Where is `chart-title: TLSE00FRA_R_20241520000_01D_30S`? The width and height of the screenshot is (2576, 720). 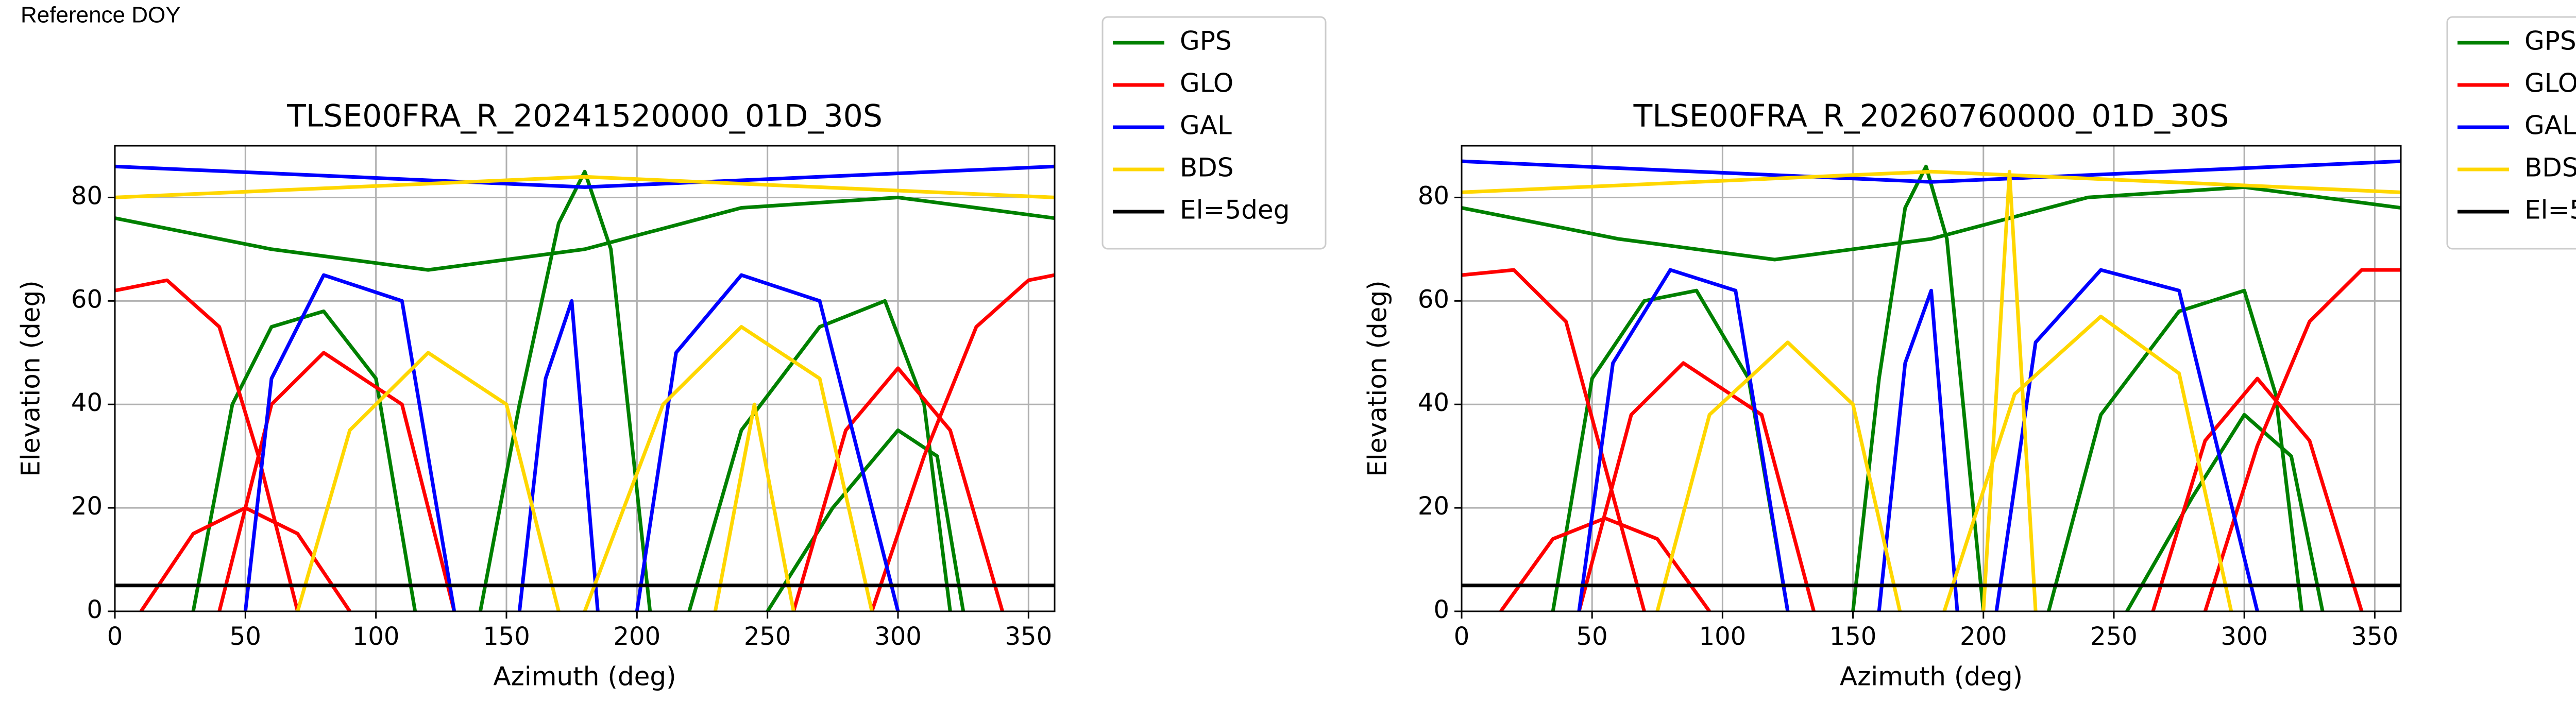 chart-title: TLSE00FRA_R_20241520000_01D_30S is located at coordinates (584, 116).